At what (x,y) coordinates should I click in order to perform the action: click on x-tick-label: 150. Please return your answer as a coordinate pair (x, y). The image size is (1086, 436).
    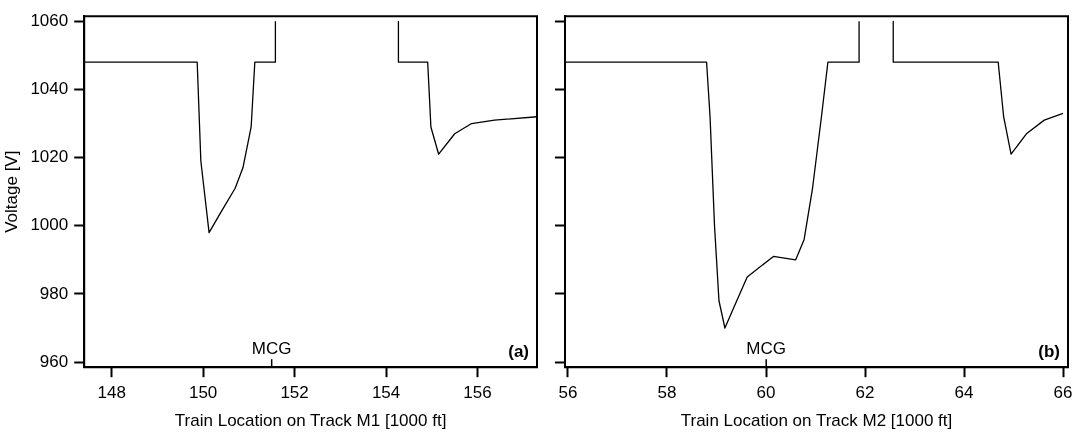
    Looking at the image, I should click on (203, 393).